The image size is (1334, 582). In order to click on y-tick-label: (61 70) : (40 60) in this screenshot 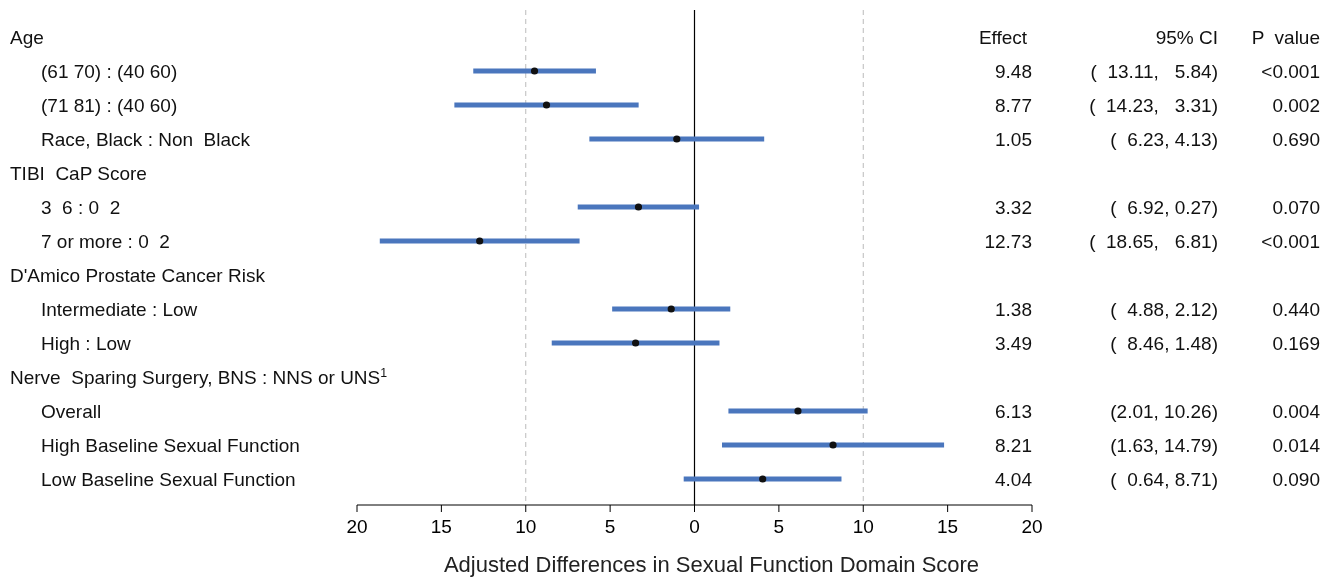, I will do `click(109, 71)`.